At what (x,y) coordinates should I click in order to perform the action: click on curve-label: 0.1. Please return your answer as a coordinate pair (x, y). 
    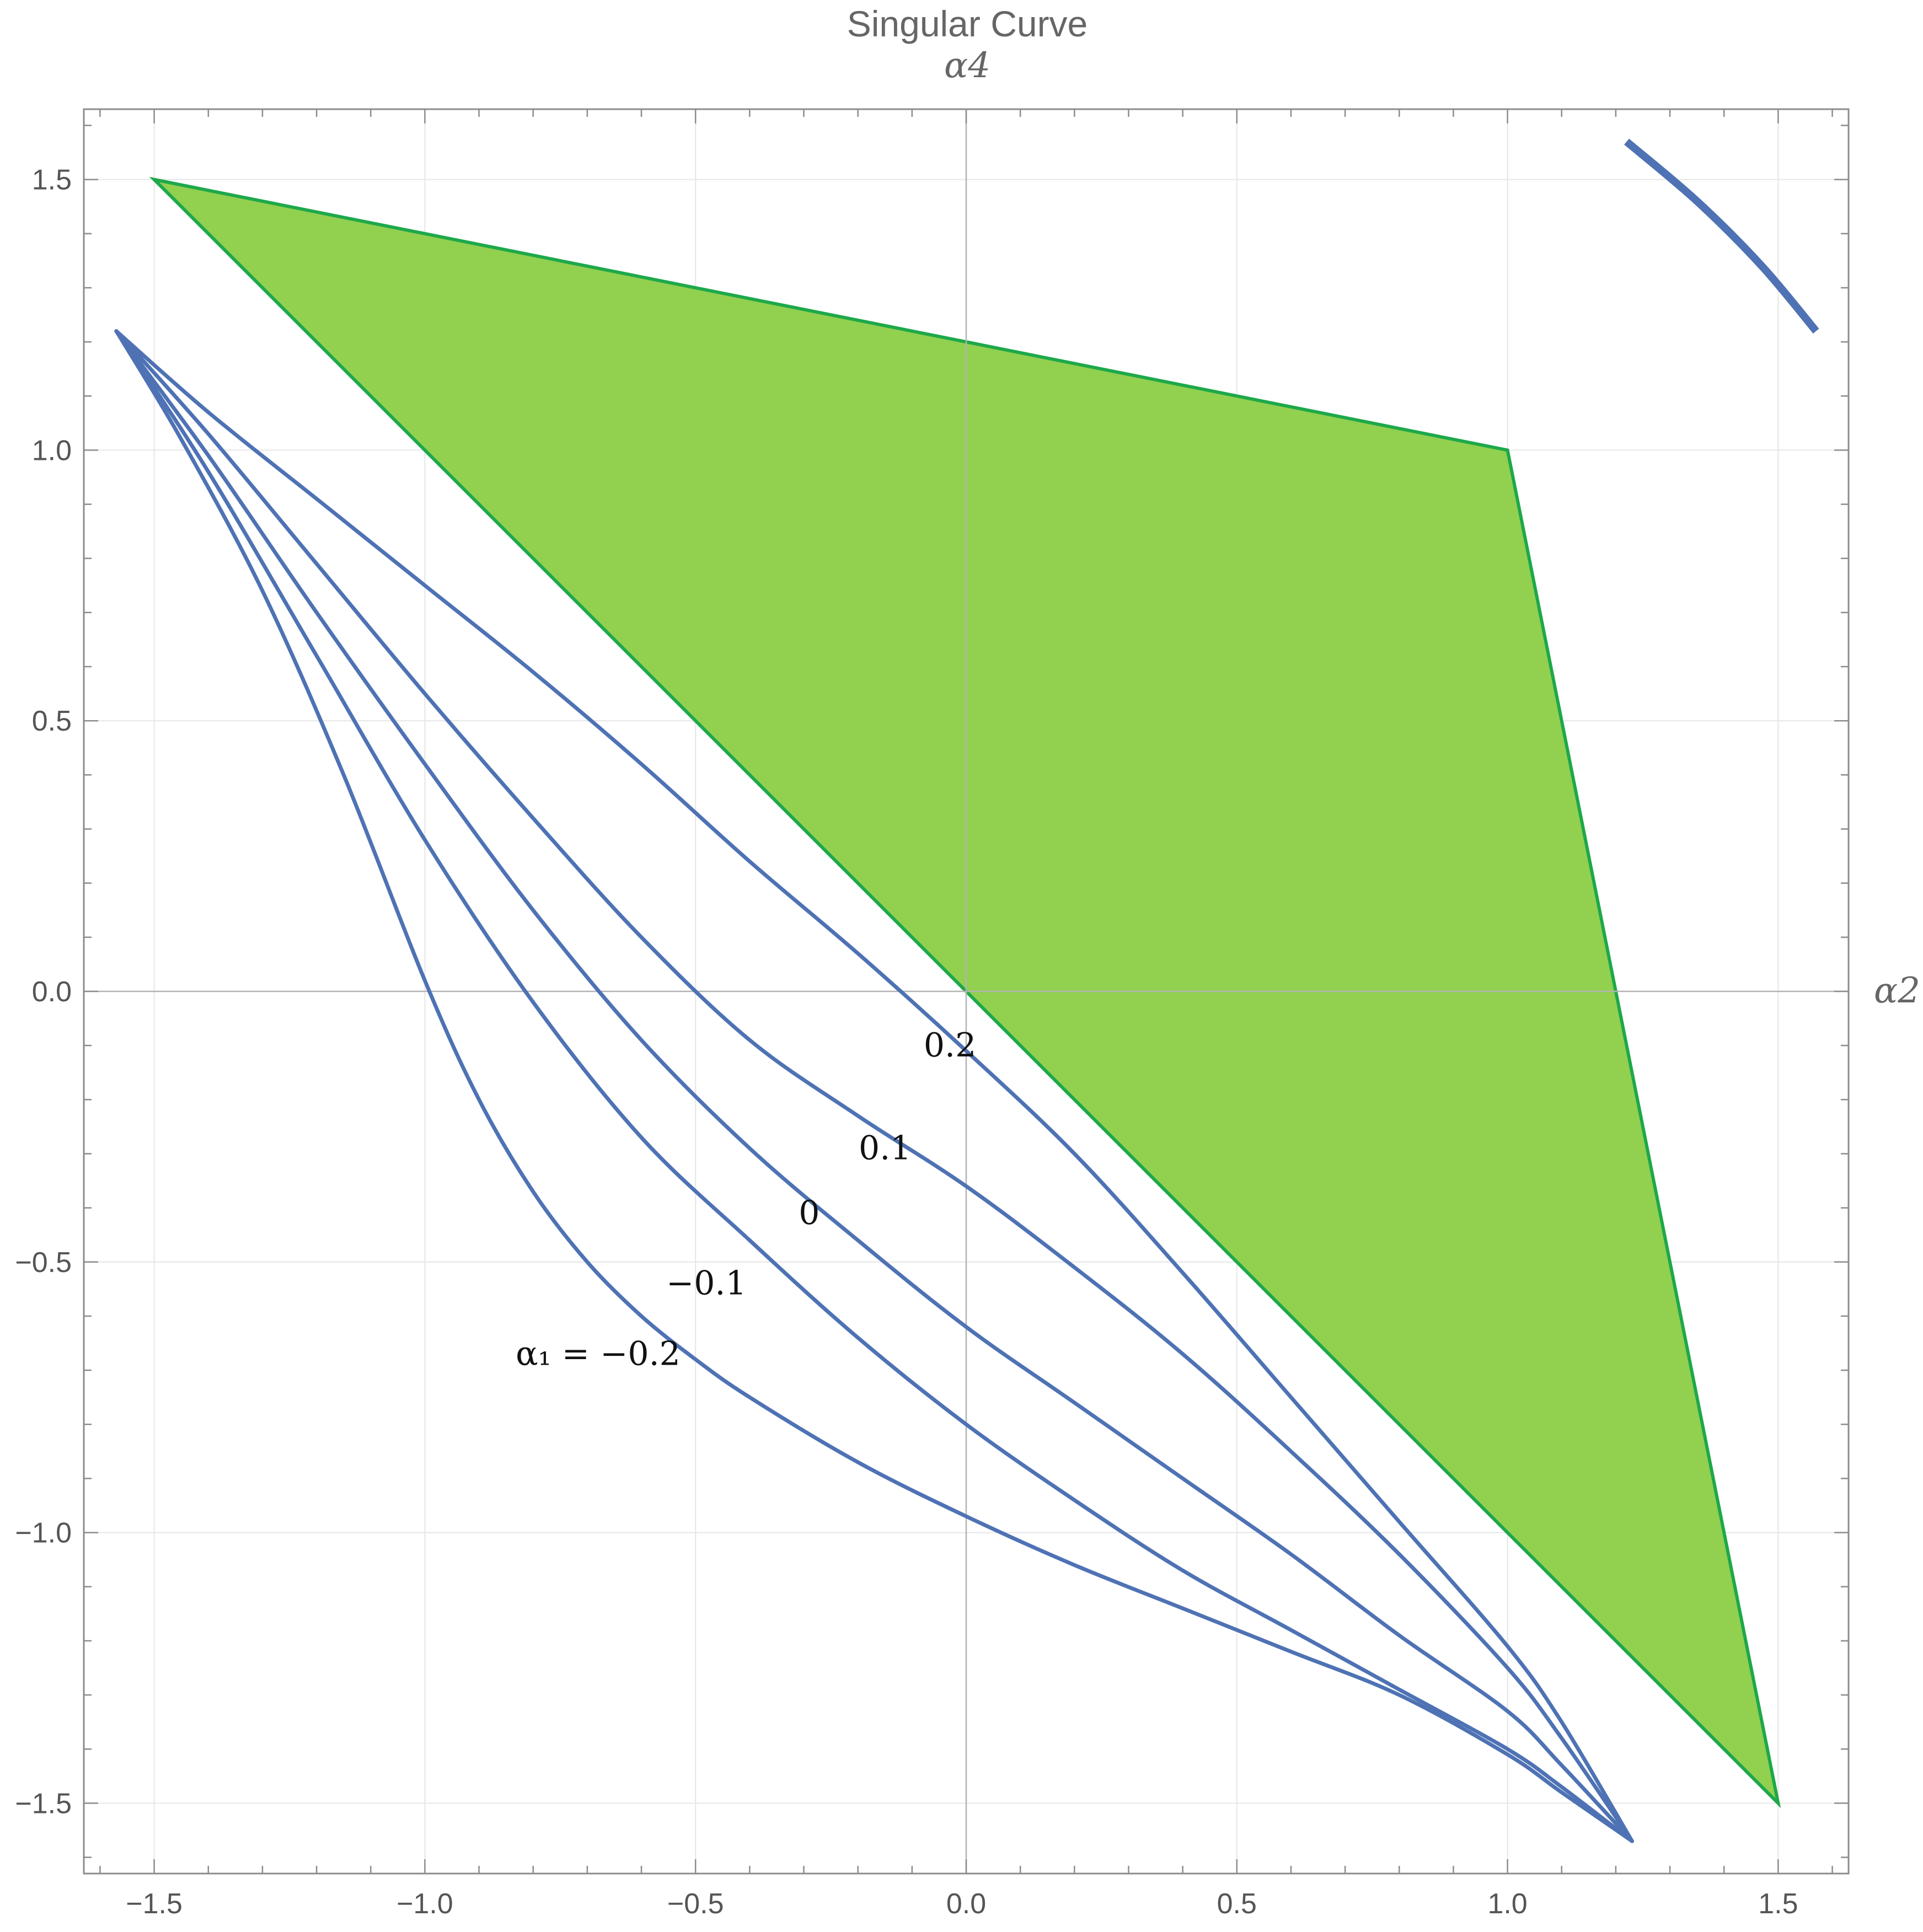
    Looking at the image, I should click on (885, 1148).